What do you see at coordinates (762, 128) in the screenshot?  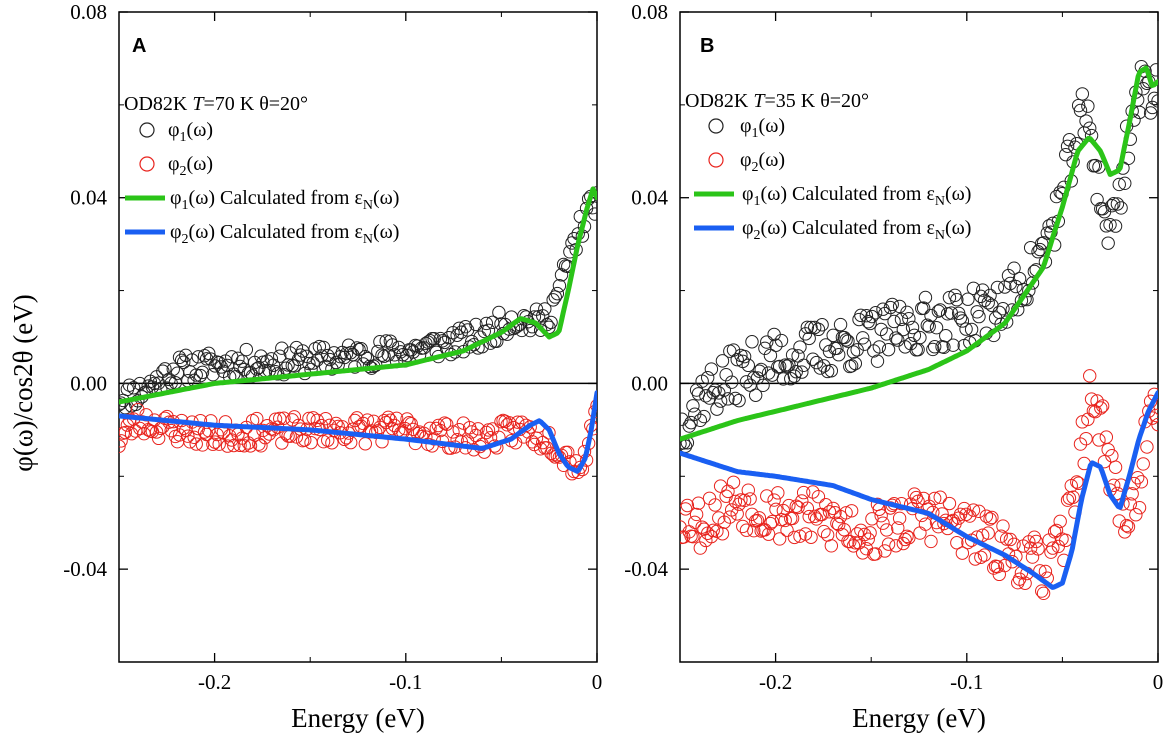 I see `legend-label: φ1(ω)` at bounding box center [762, 128].